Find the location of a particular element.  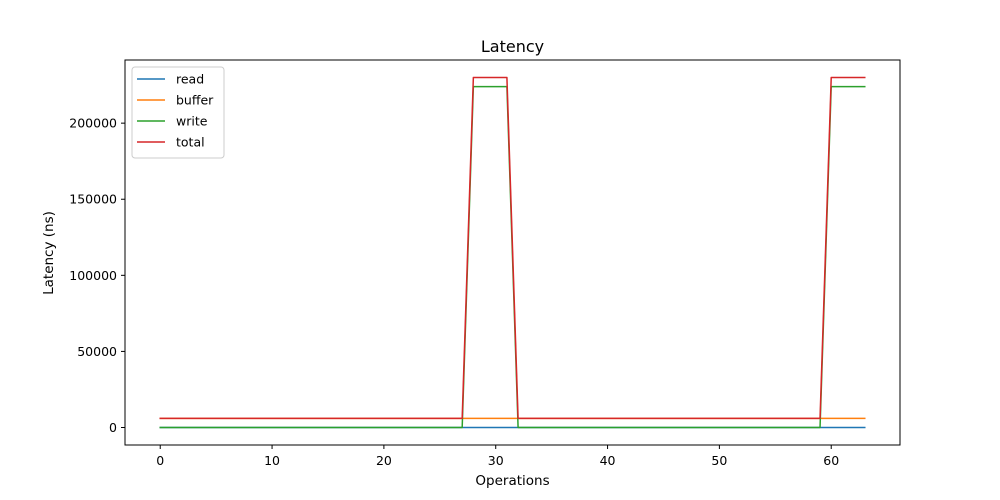

y-tick-label: 150000 is located at coordinates (93, 199).